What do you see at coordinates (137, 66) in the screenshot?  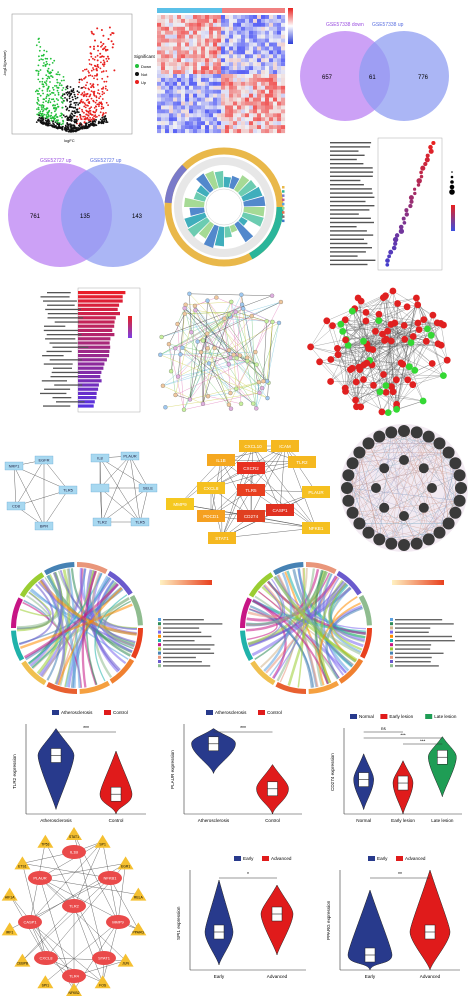 I see `legend-down-dot` at bounding box center [137, 66].